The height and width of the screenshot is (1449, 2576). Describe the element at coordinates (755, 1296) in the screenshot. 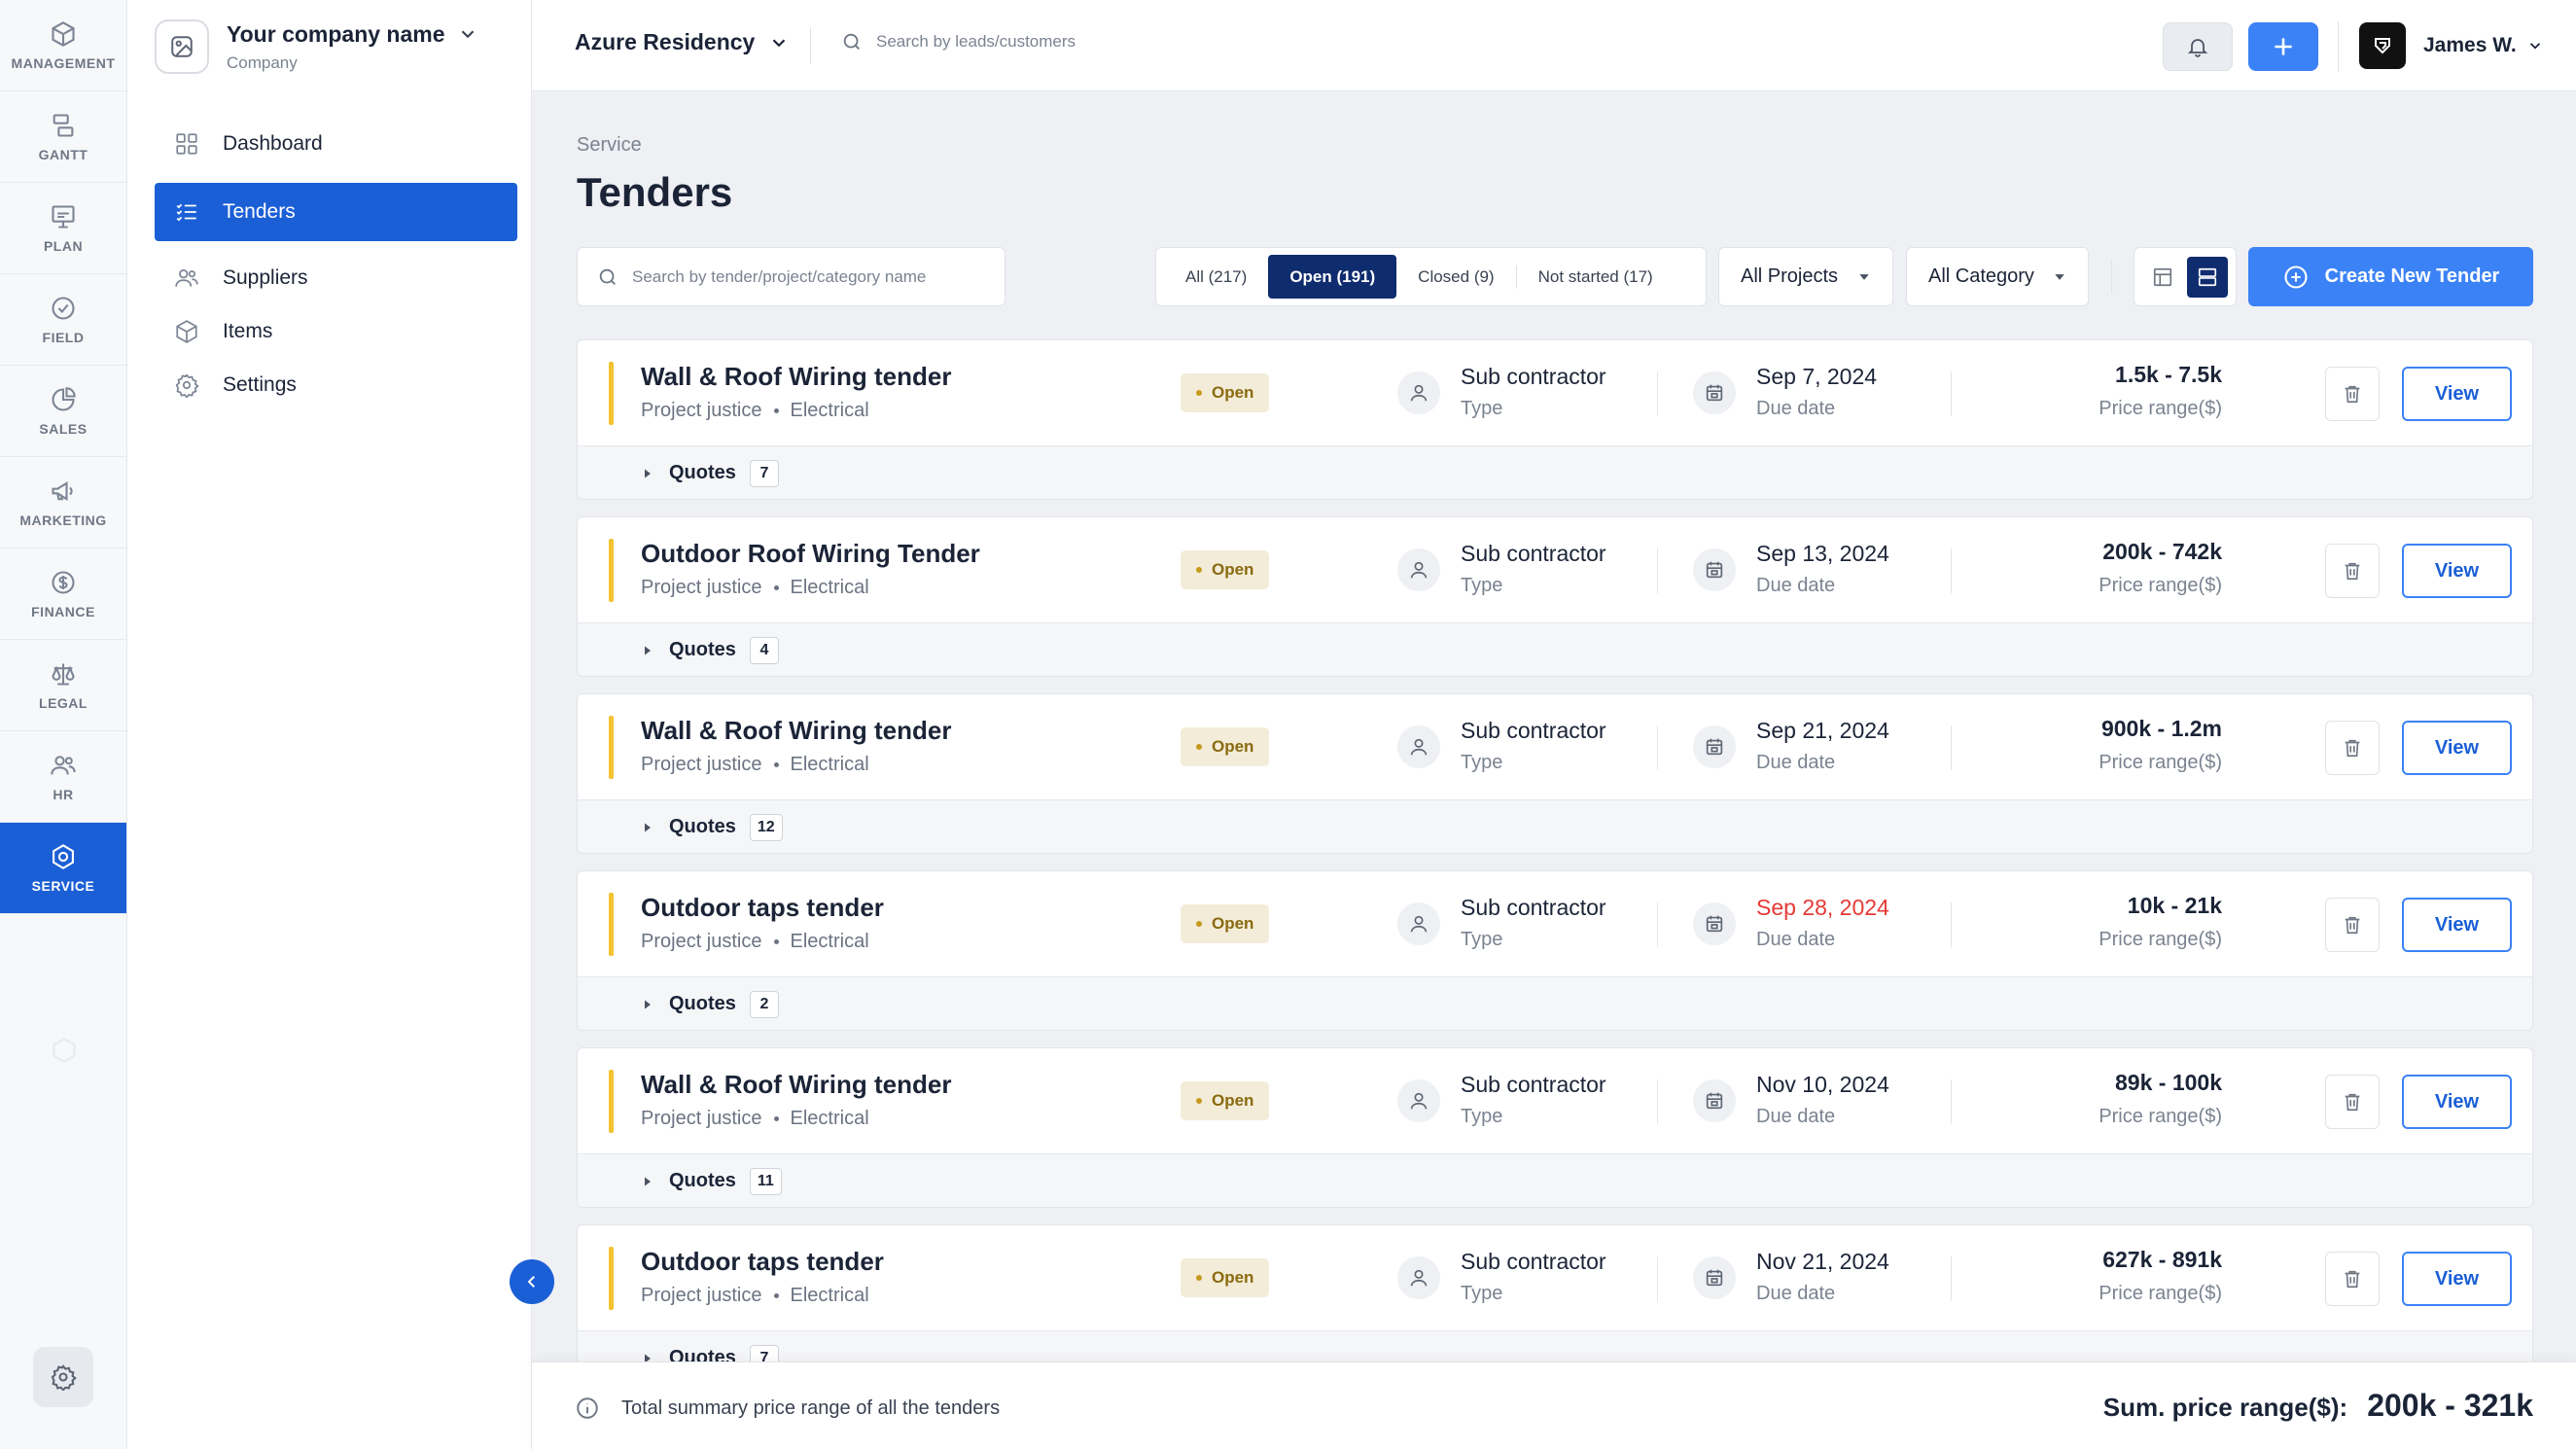

I see `tender-meta: Project justice Electrical` at that location.